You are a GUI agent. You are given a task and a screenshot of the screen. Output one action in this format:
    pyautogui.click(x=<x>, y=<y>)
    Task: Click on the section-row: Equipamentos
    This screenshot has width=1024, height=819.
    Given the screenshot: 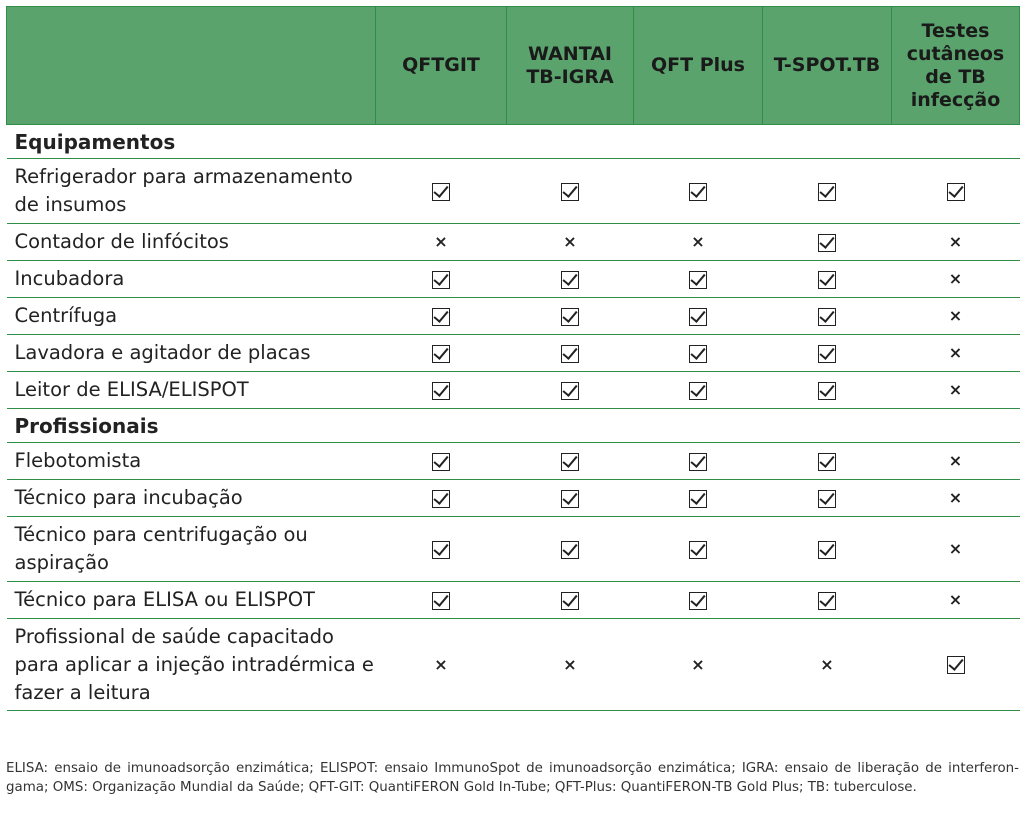 What is the action you would take?
    pyautogui.click(x=513, y=141)
    